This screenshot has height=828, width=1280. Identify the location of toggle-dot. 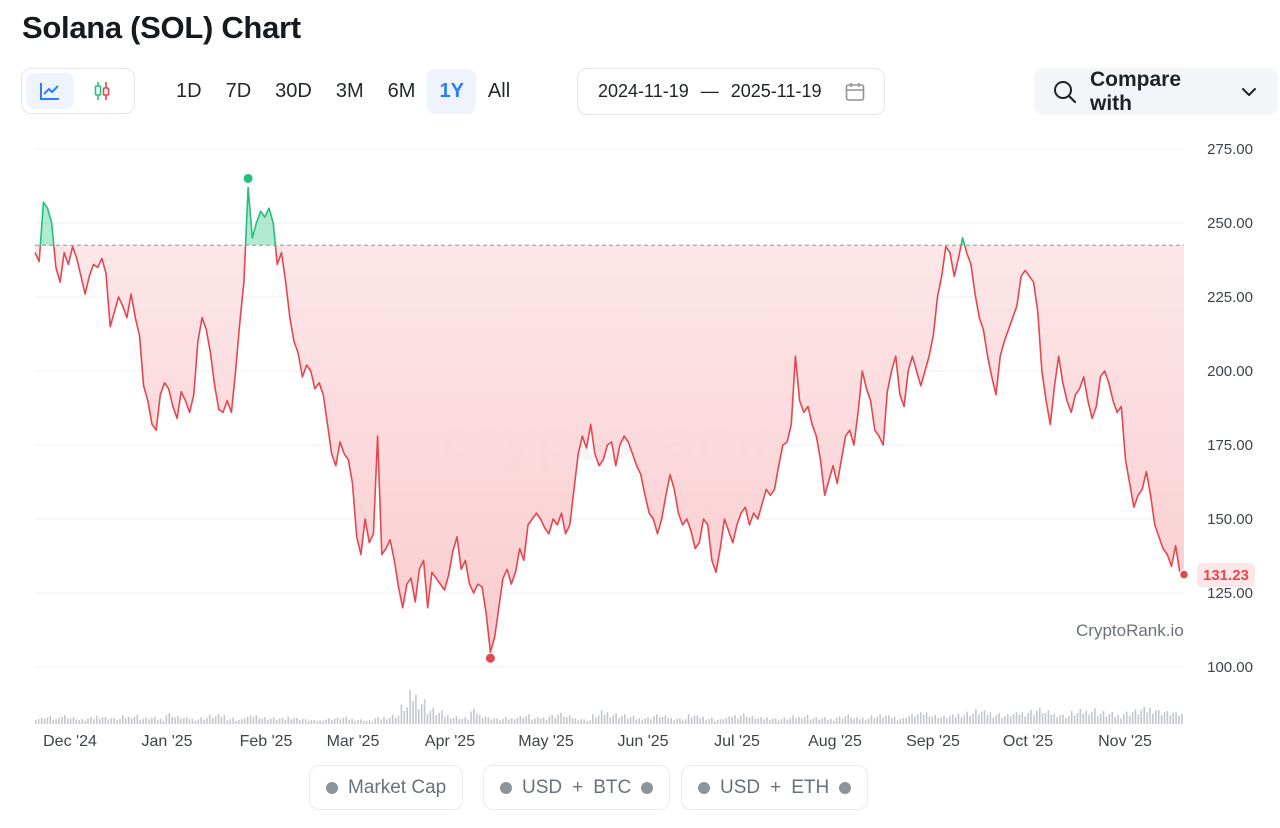
(704, 787).